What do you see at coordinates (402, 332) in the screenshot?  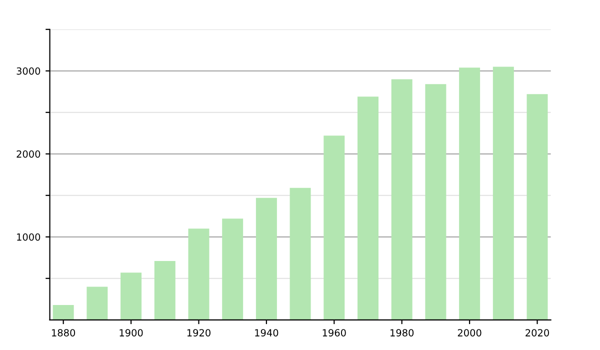 I see `x-tick-label: 1980` at bounding box center [402, 332].